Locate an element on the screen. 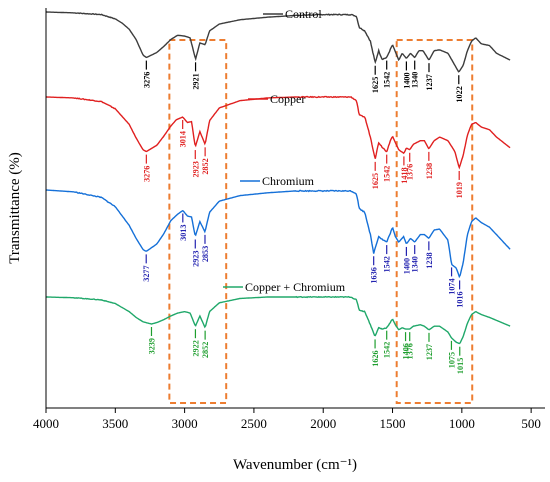 Image resolution: width=550 pixels, height=482 pixels. peak-label-39: 1015 is located at coordinates (460, 366).